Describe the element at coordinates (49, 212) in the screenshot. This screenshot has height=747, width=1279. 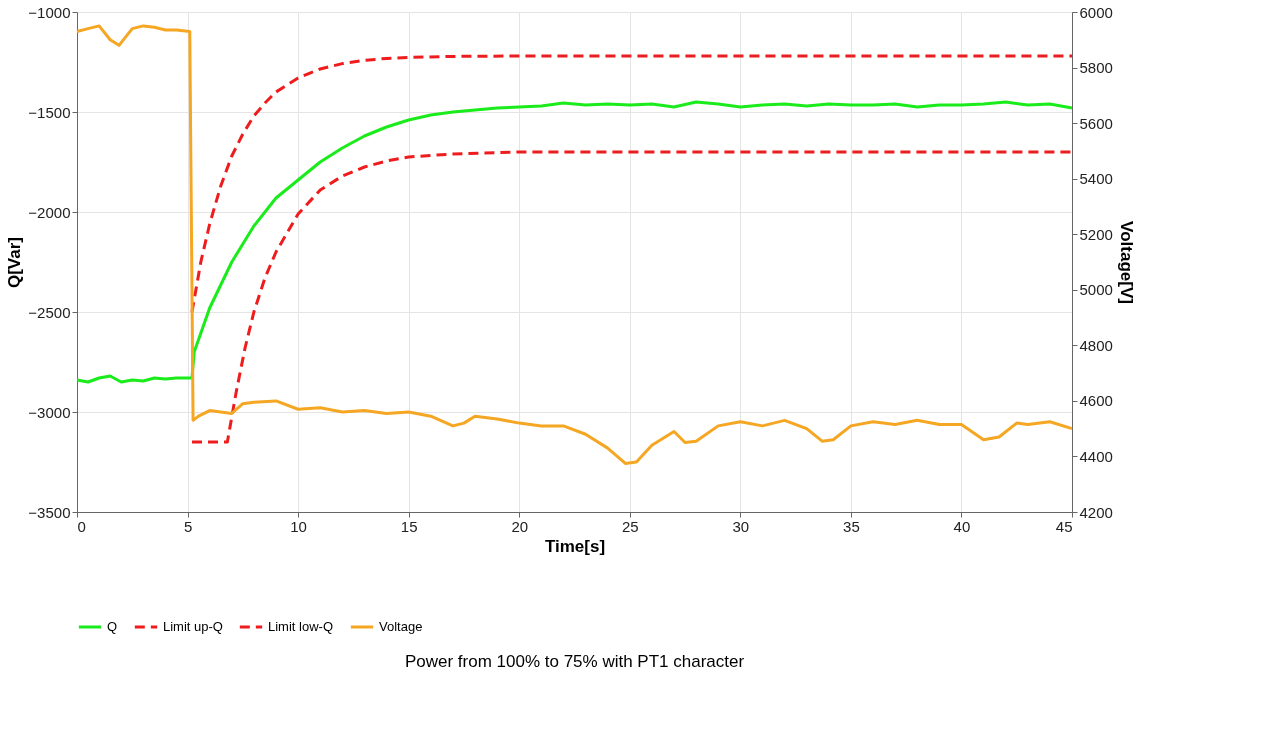
I see `y-tick-label: −2000` at that location.